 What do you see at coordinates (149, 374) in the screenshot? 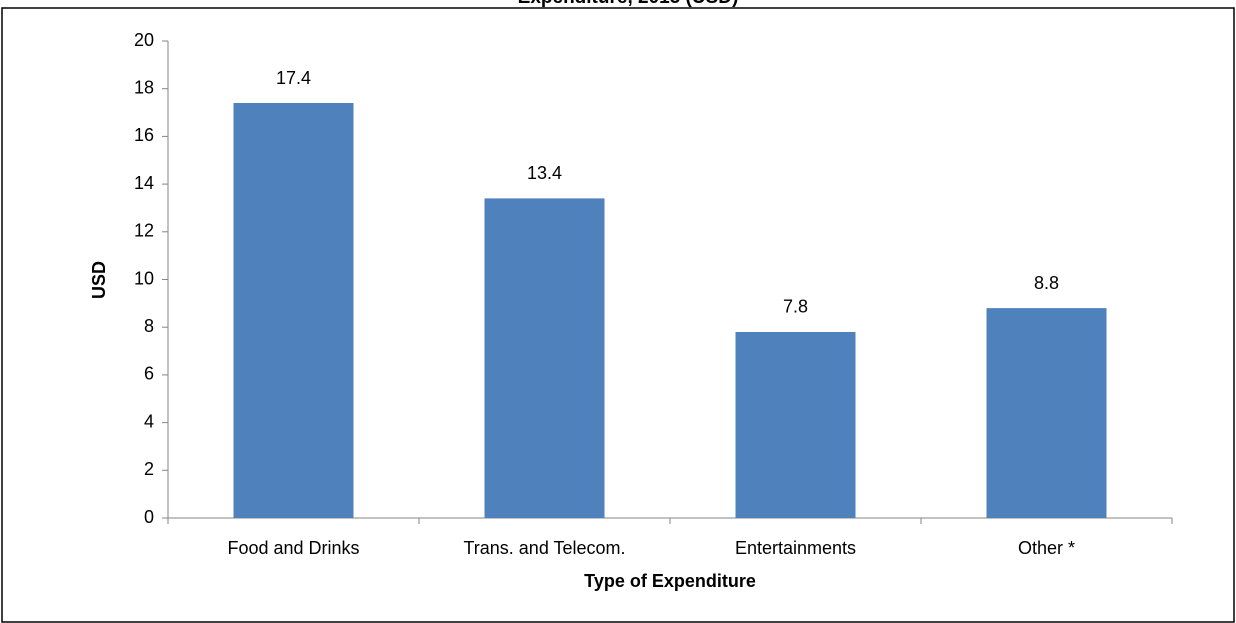
I see `y-tick-label: 6` at bounding box center [149, 374].